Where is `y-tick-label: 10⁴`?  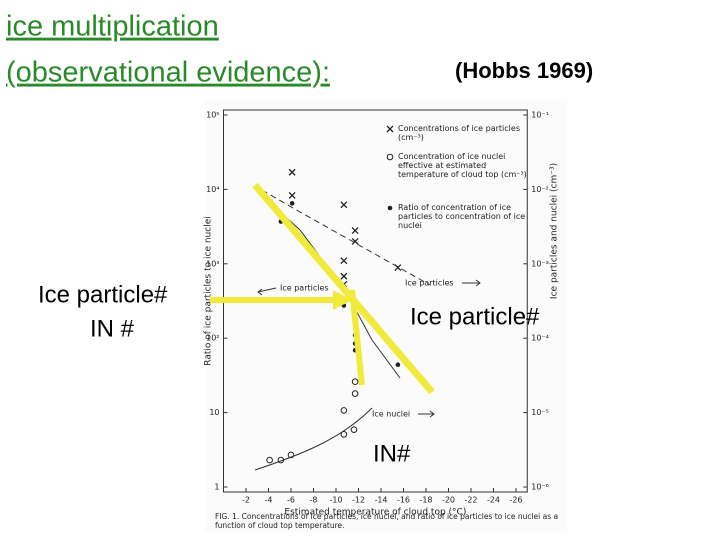
y-tick-label: 10⁴ is located at coordinates (212, 189).